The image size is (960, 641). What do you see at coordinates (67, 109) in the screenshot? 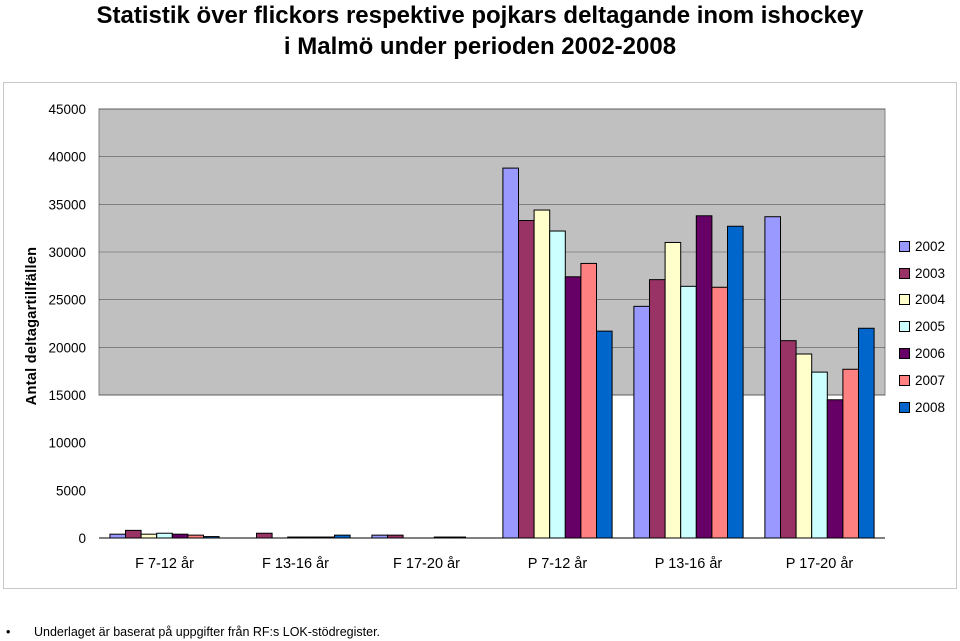
I see `y-tick-label: 45000` at bounding box center [67, 109].